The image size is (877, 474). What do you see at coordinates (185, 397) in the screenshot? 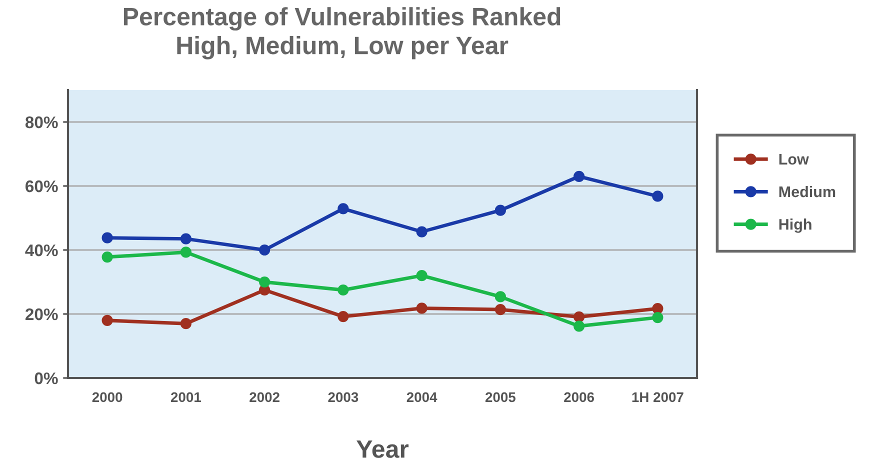
I see `x-tick-label: 2001` at bounding box center [185, 397].